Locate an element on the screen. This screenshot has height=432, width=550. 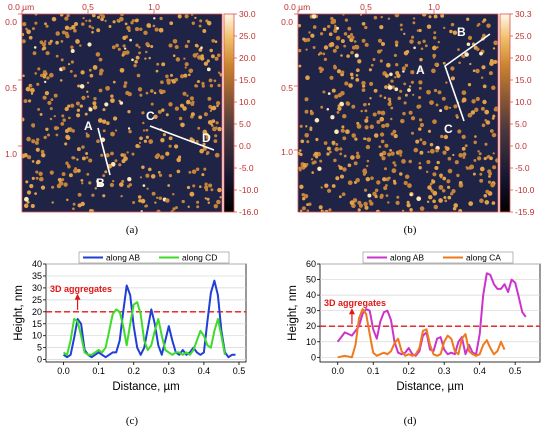
y-tick-label: 40 is located at coordinates (37, 264).